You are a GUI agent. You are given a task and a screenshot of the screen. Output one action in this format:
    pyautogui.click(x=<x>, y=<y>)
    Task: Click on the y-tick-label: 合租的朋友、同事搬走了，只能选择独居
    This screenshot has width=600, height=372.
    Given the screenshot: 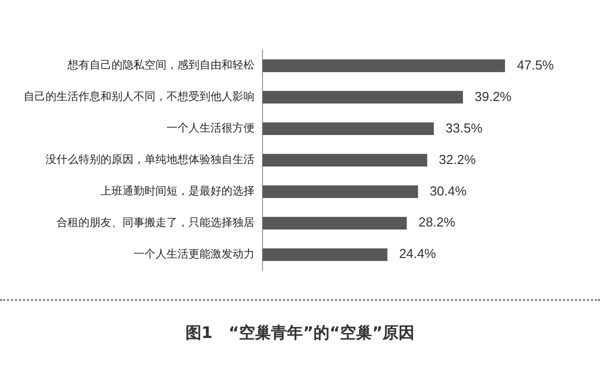 What is the action you would take?
    pyautogui.click(x=155, y=223)
    